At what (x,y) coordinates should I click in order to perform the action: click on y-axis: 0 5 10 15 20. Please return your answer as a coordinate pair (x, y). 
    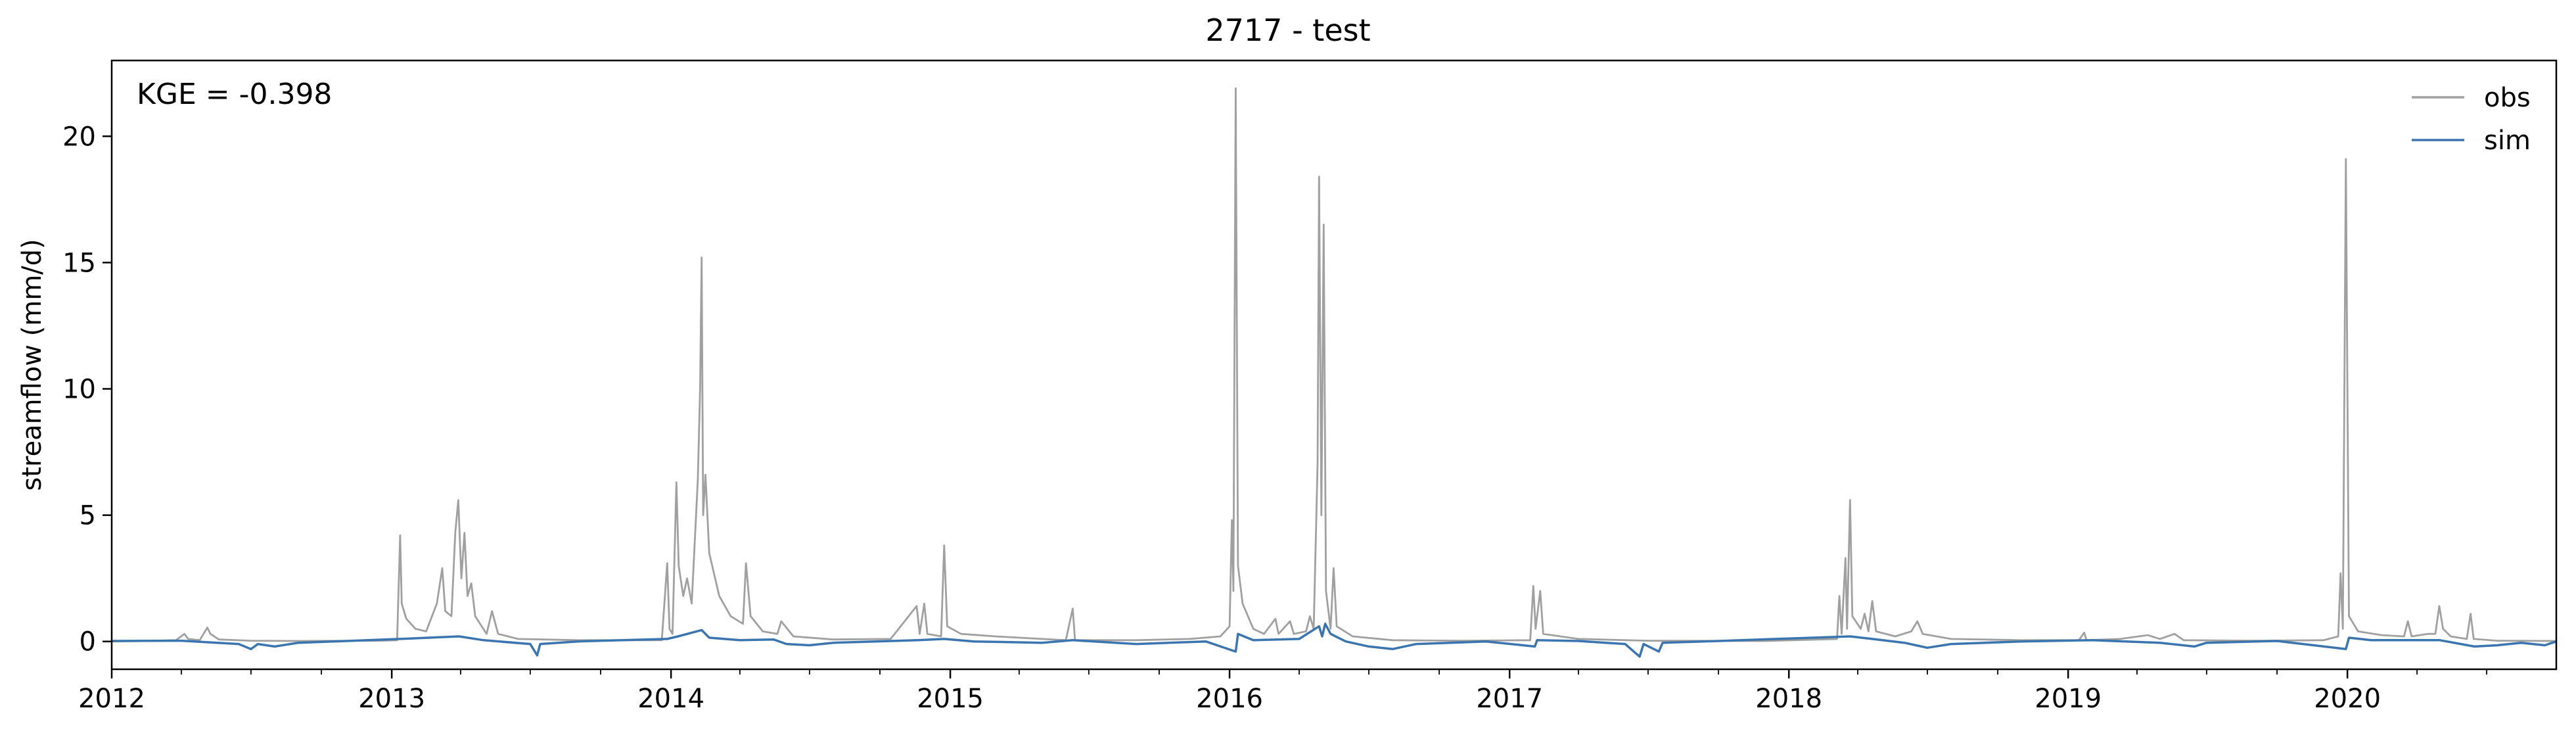
    Looking at the image, I should click on (87, 389).